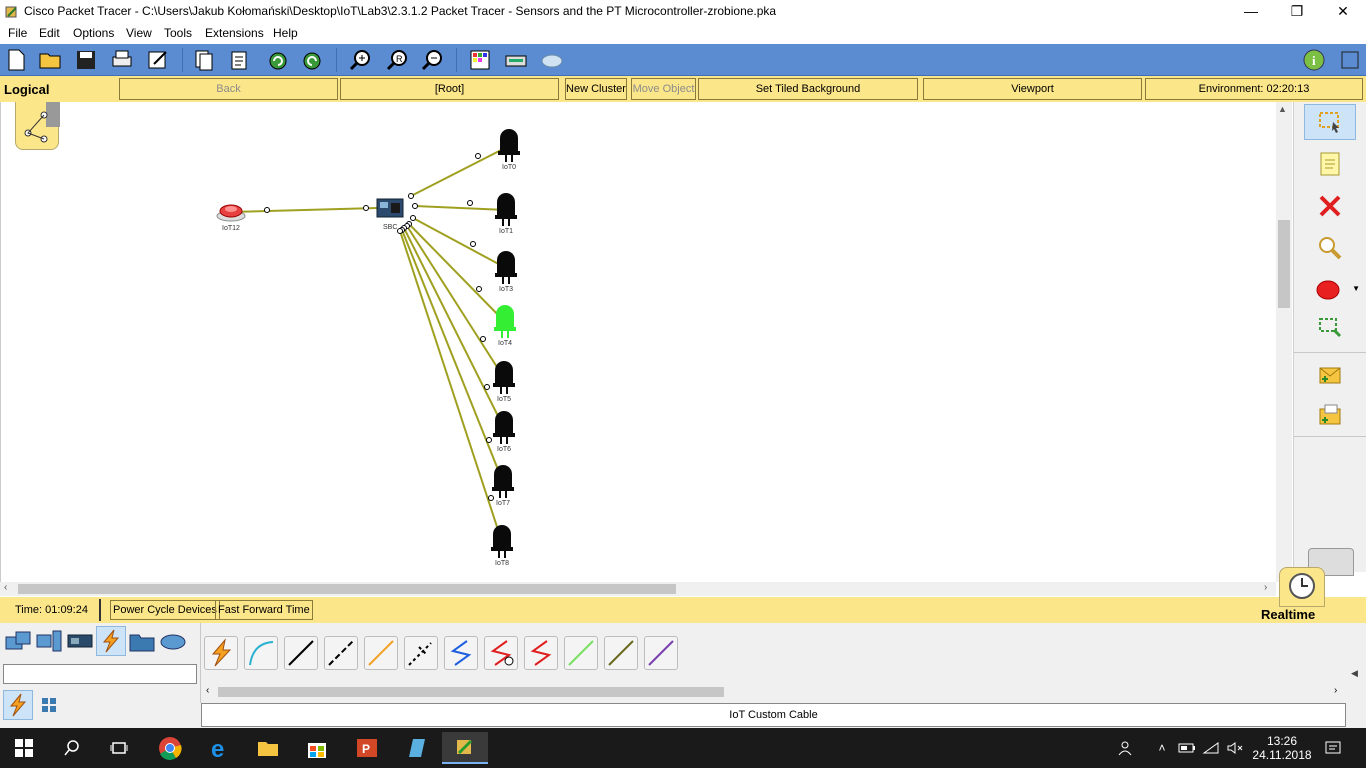  I want to click on paste-icon, so click(240, 60).